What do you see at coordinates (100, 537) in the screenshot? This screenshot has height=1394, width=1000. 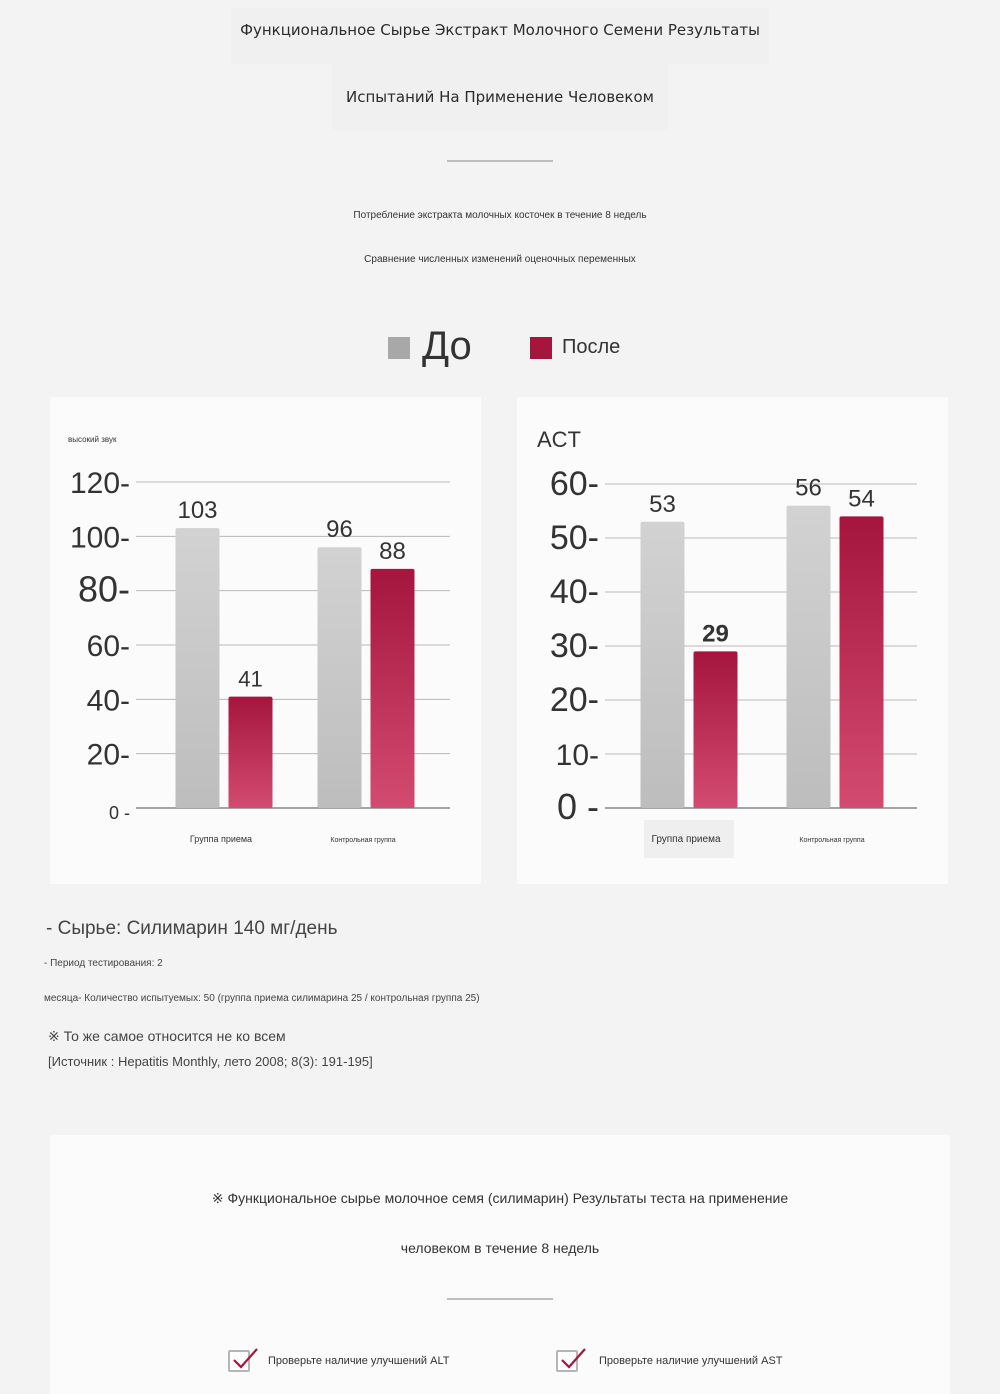 I see `y-tick-label: 100-` at bounding box center [100, 537].